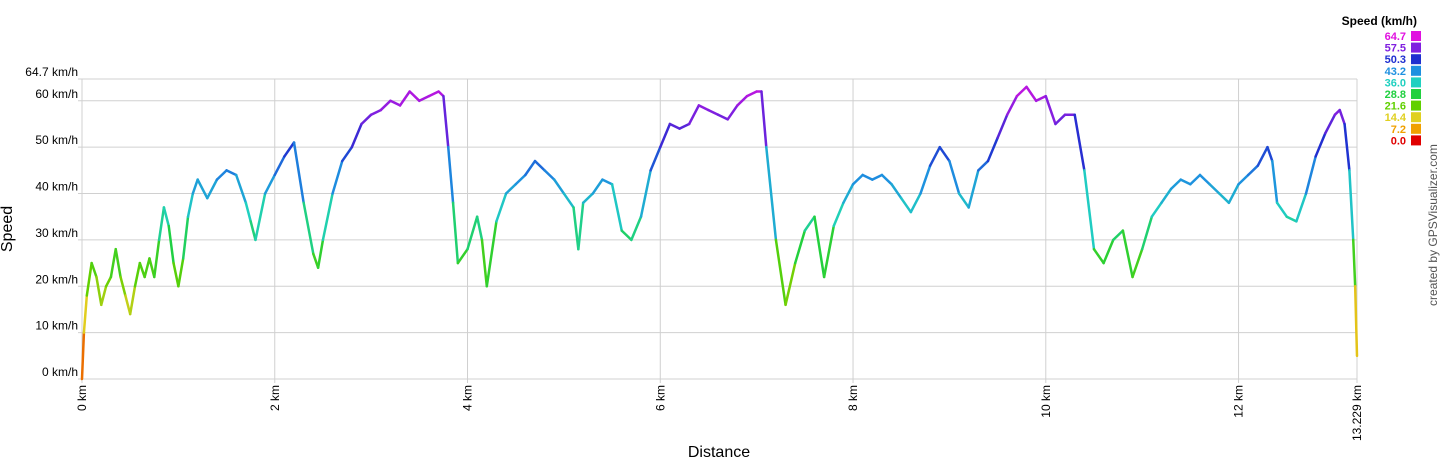  I want to click on legend-label: 7.2, so click(1398, 130).